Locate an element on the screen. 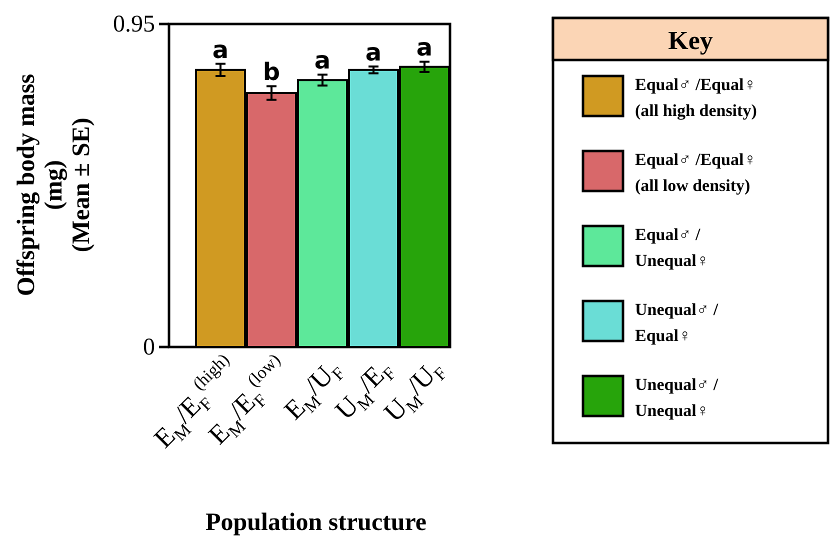 The width and height of the screenshot is (831, 536). y-tick-label: 0 is located at coordinates (149, 347).